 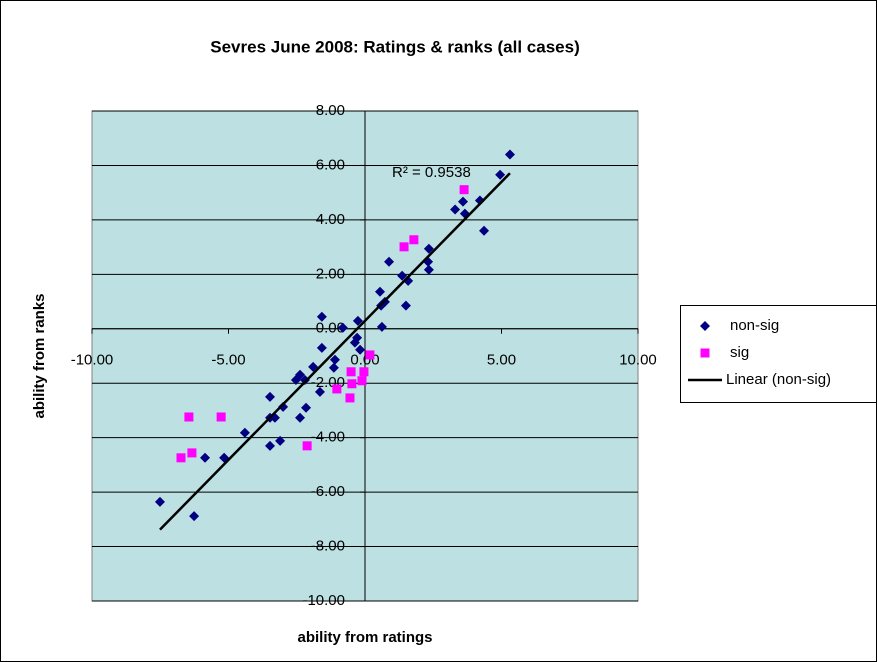 I want to click on y-tick-label: -4.00, so click(x=328, y=437).